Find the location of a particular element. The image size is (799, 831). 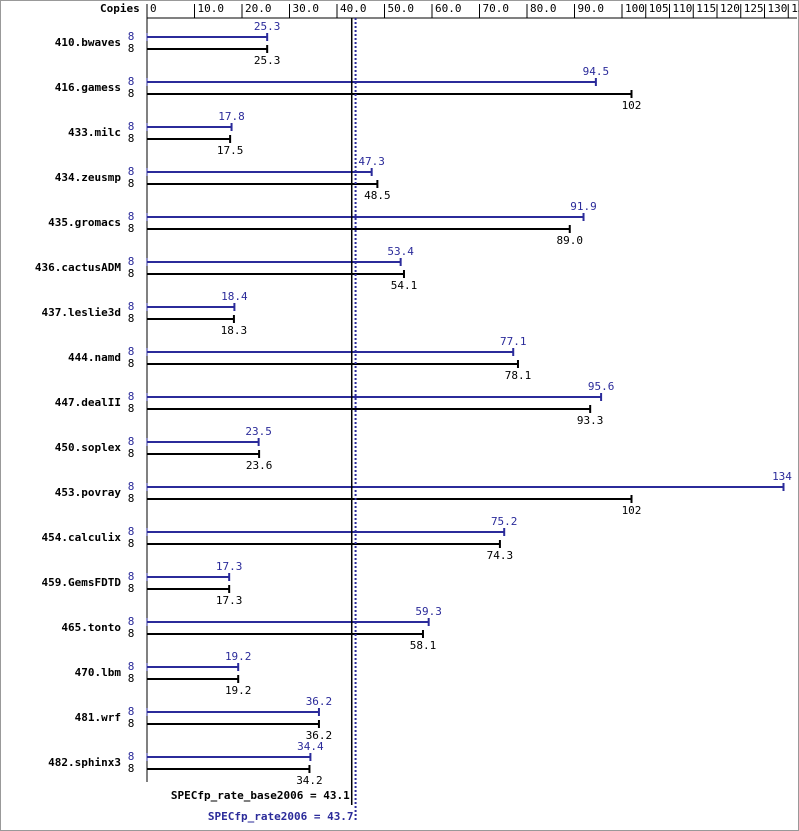

value-label: 54.1 is located at coordinates (404, 285).